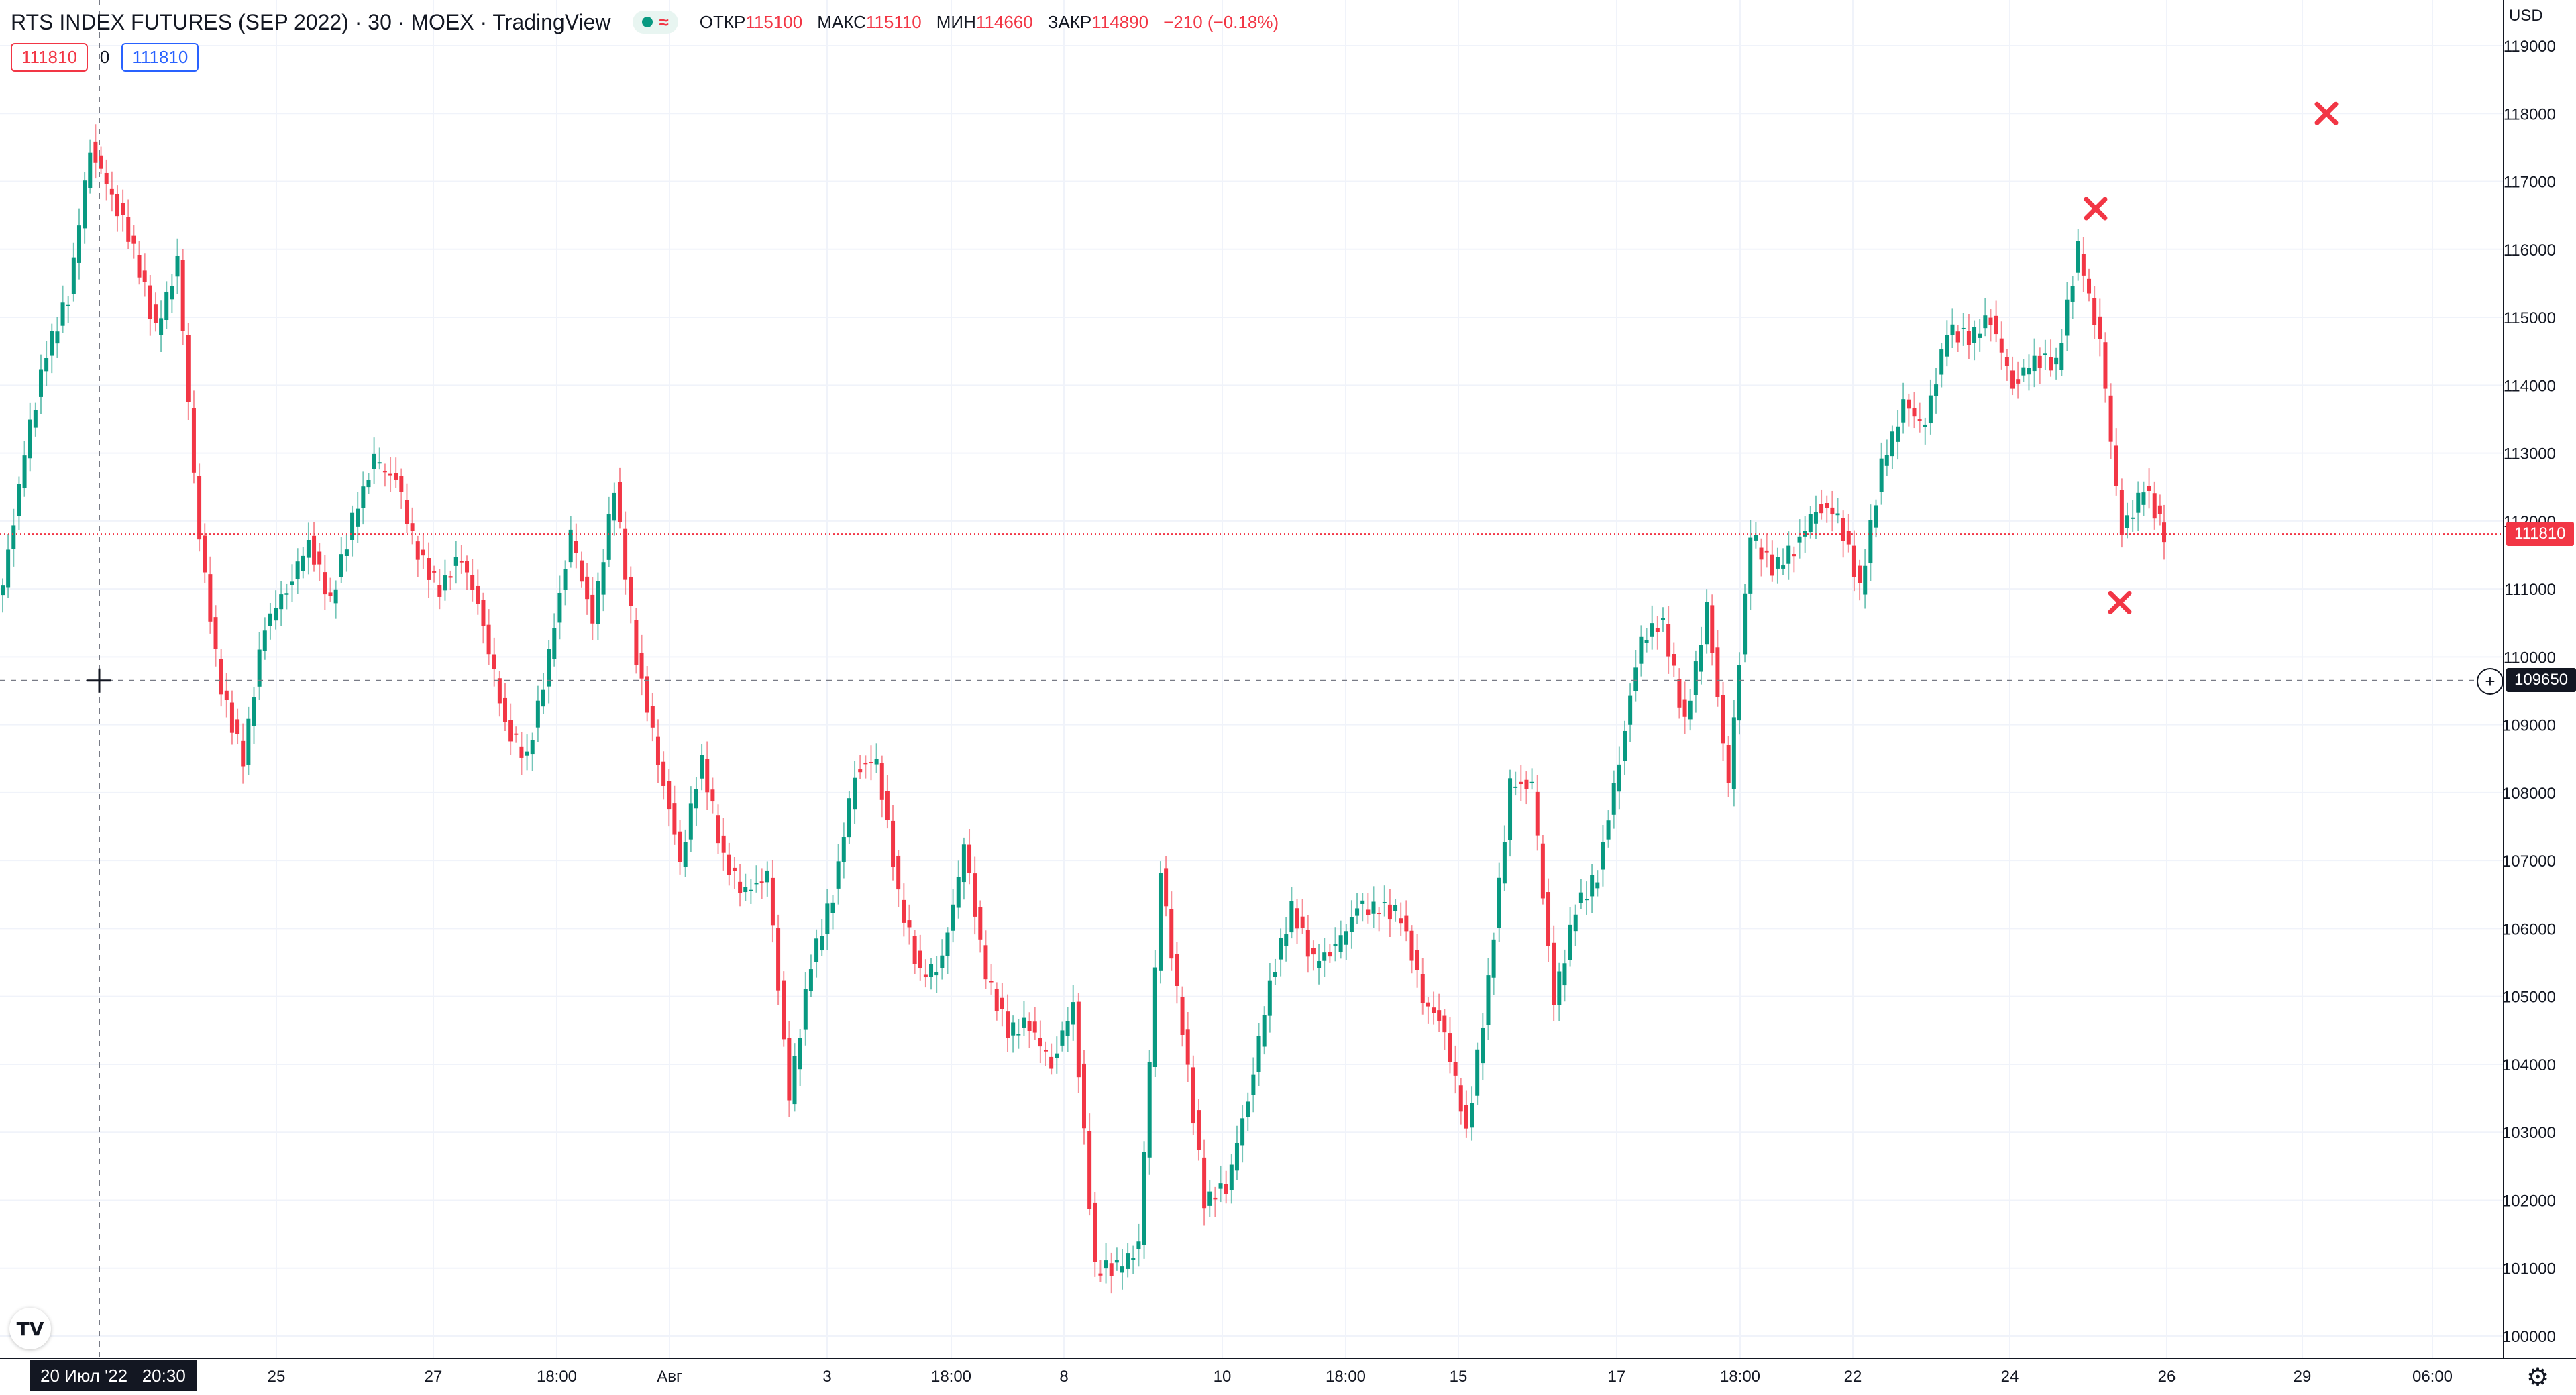  I want to click on price-axis-label: 108000, so click(2529, 794).